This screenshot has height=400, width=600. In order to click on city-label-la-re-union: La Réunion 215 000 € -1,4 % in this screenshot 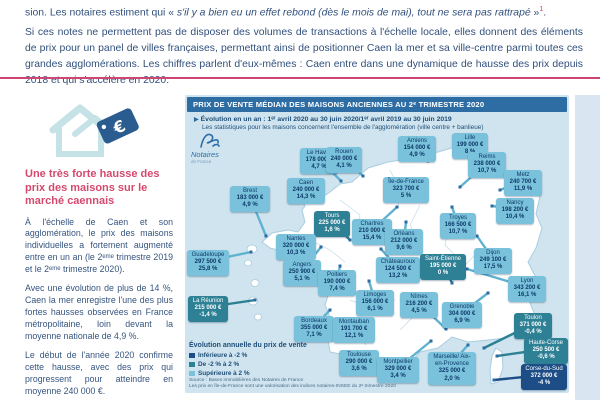, I will do `click(208, 309)`.